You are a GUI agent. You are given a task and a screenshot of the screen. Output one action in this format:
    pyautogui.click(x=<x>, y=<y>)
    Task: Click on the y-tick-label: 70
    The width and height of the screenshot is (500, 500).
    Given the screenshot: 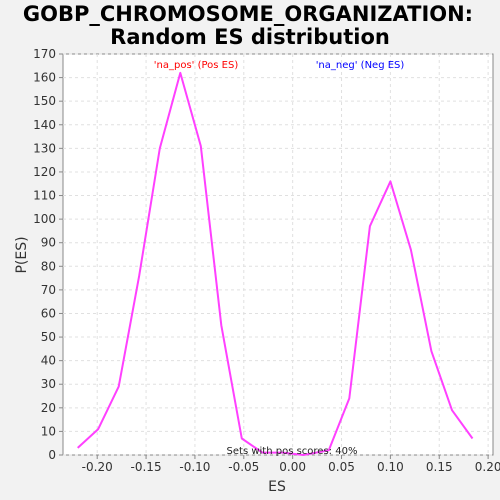 What is the action you would take?
    pyautogui.click(x=48, y=290)
    